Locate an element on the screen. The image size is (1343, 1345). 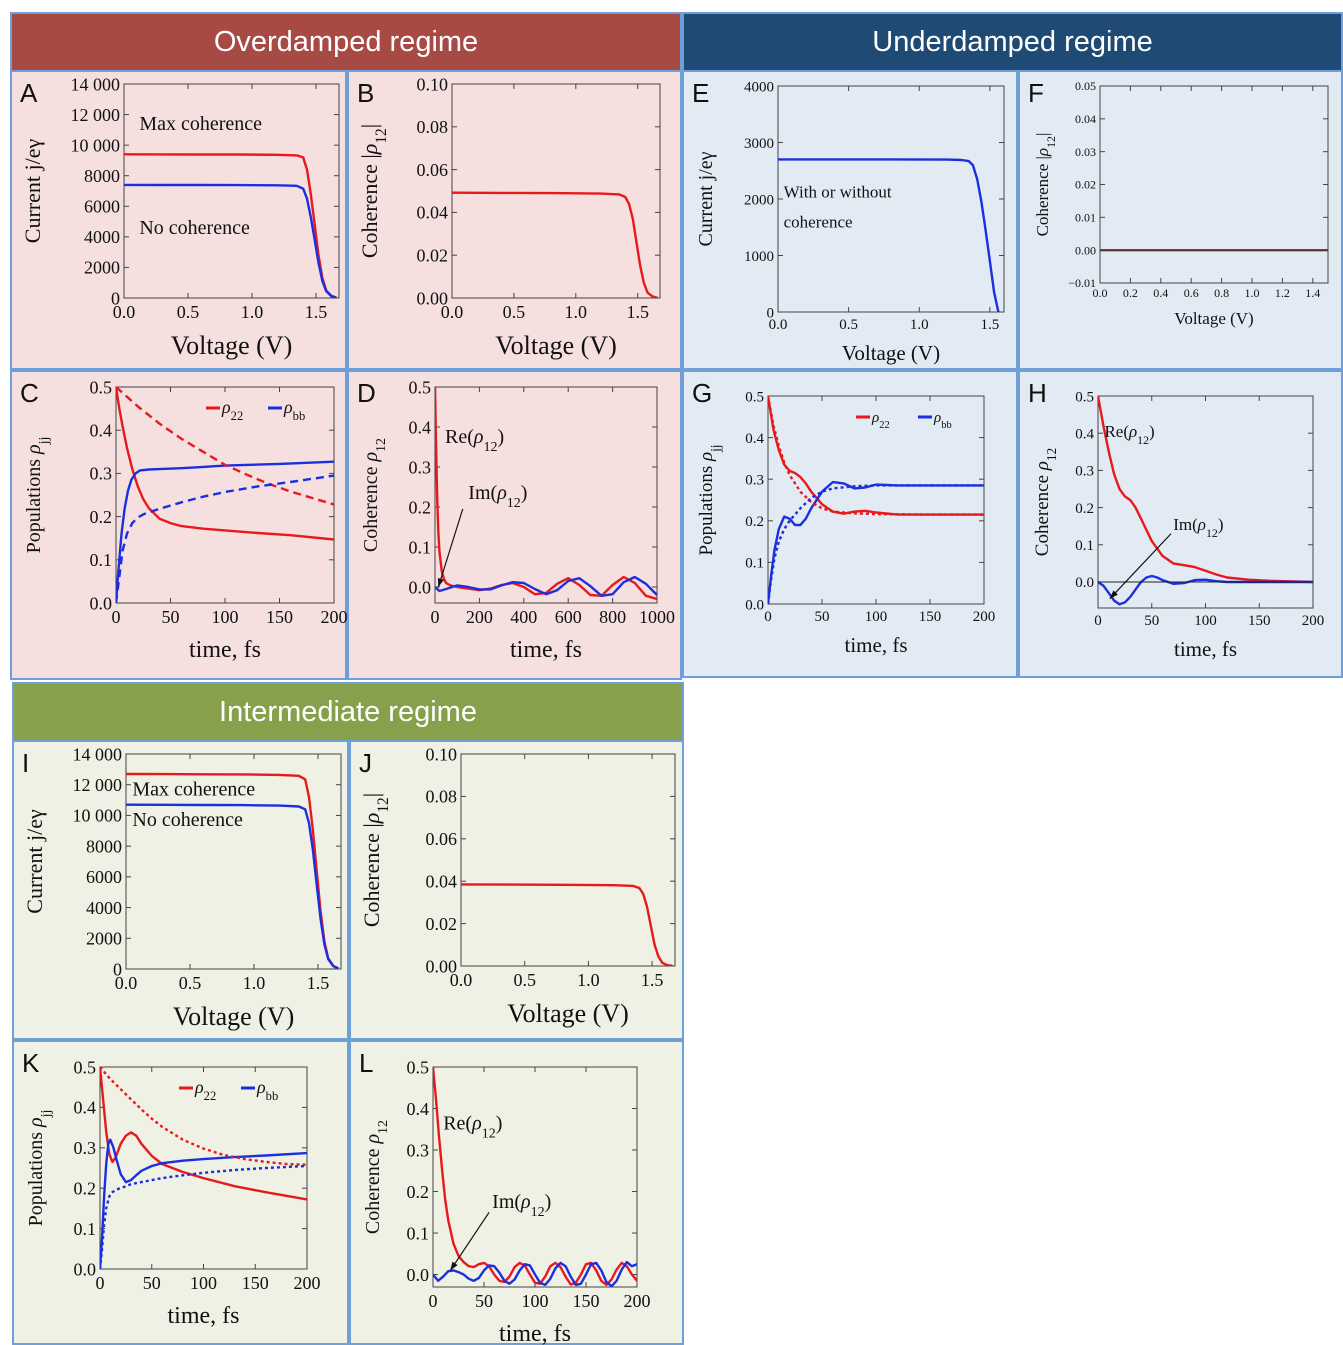
y-tick-label: 12 000 is located at coordinates (96, 115).